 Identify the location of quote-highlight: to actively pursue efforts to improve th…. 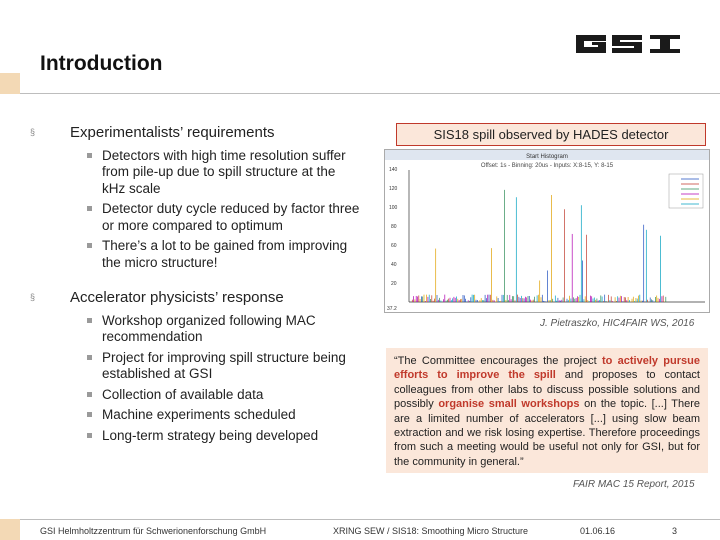
(547, 368).